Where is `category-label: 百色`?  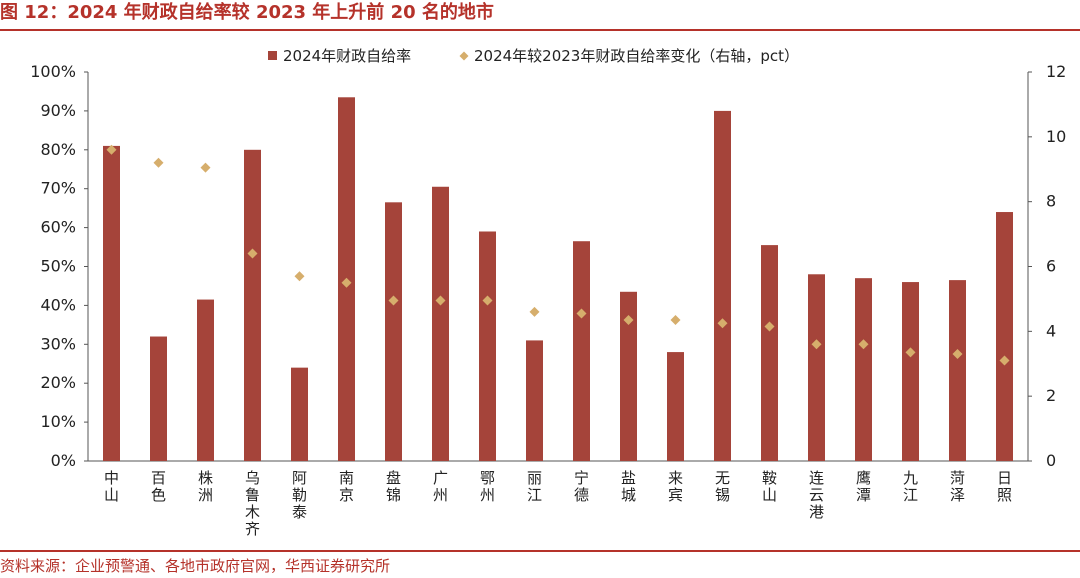
category-label: 百色 is located at coordinates (158, 486).